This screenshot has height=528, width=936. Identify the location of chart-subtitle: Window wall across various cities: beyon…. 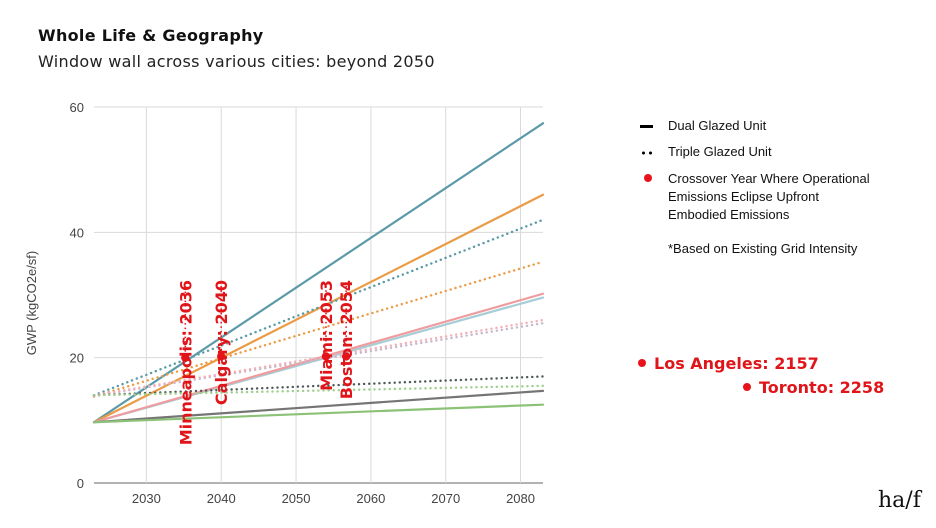
(236, 61).